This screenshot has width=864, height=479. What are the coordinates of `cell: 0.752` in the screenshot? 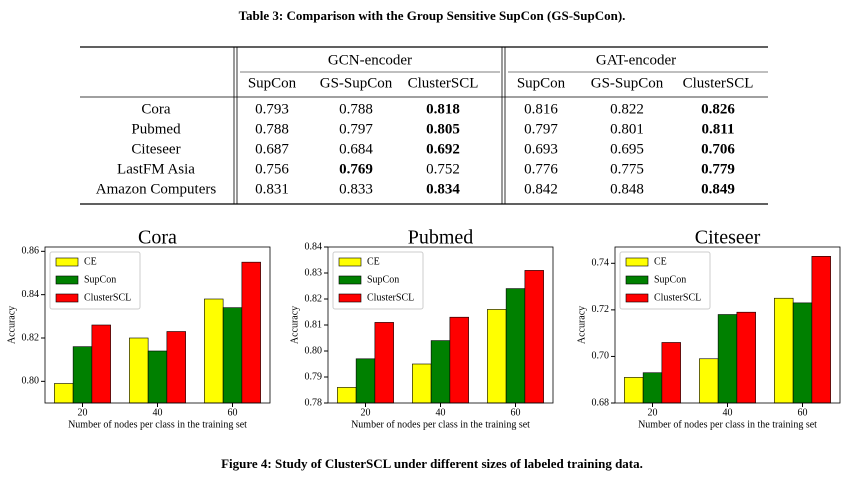 It's located at (443, 169).